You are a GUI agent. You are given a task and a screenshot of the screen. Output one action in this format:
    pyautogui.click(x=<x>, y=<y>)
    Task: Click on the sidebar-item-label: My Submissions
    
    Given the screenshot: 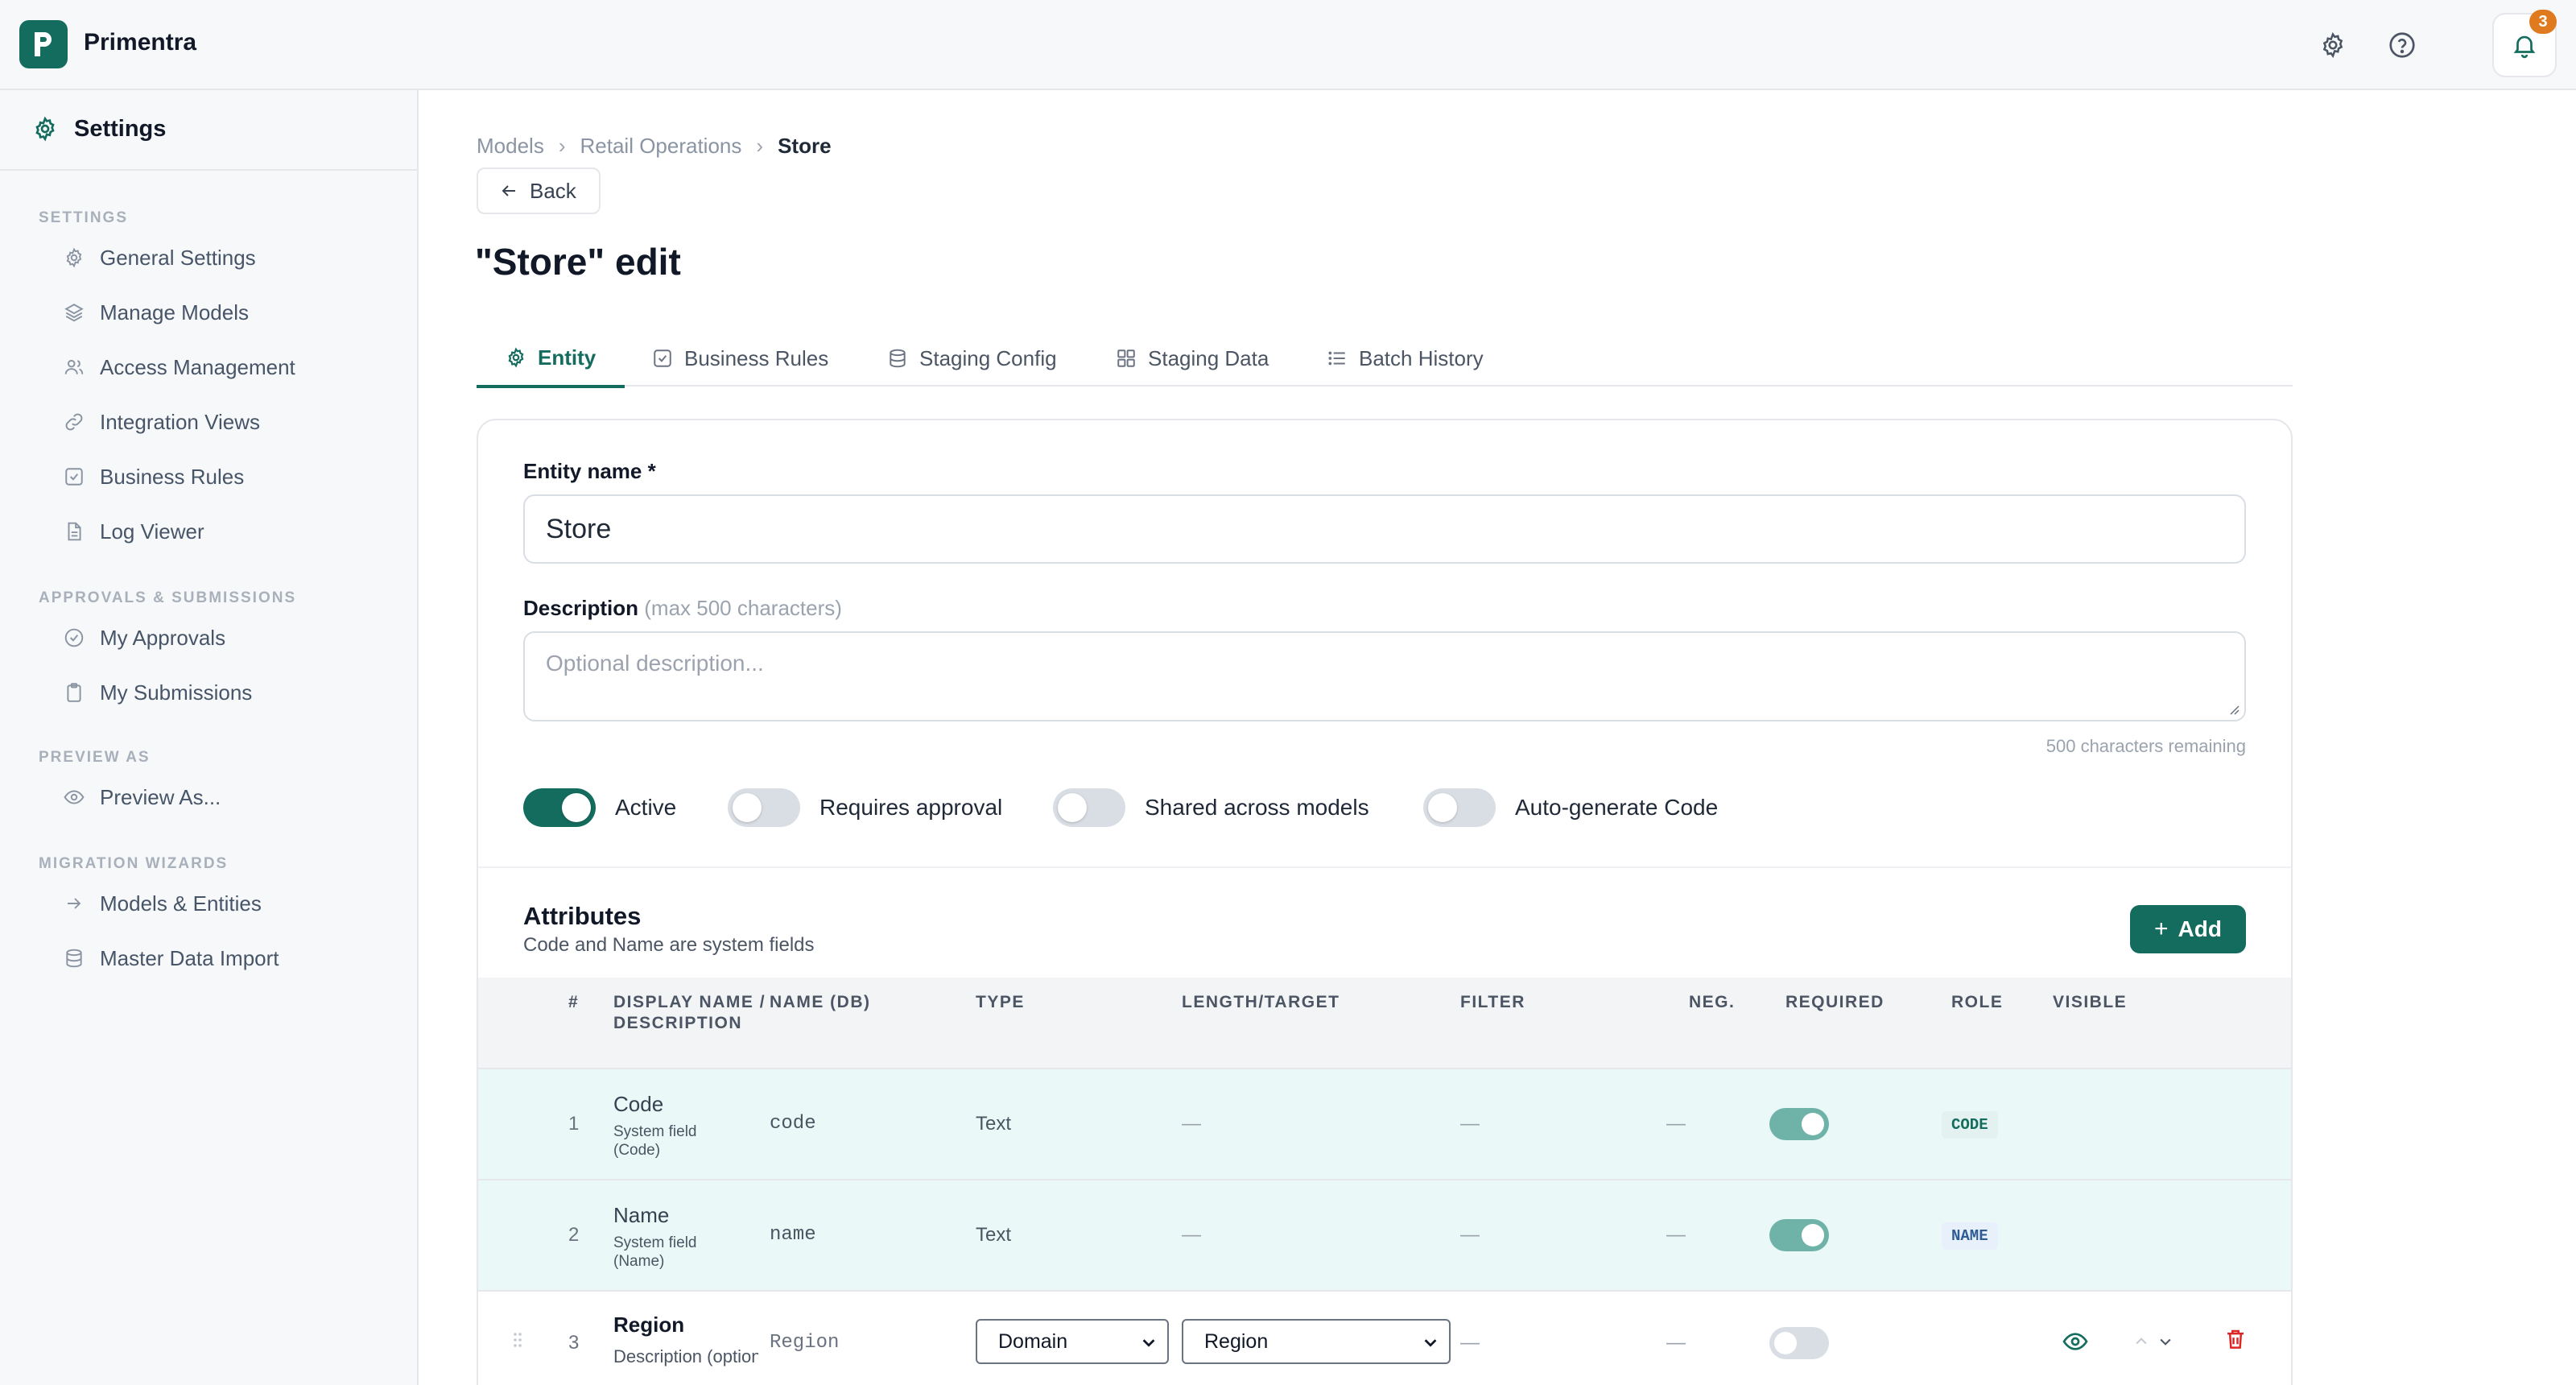 What is the action you would take?
    pyautogui.click(x=176, y=693)
    